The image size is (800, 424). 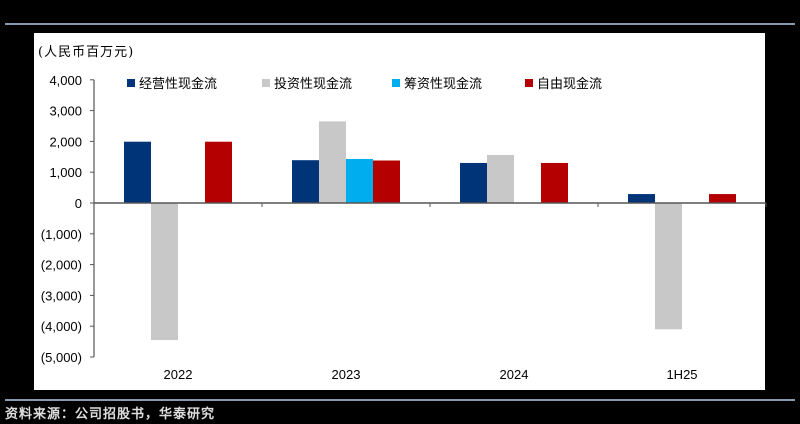 What do you see at coordinates (514, 374) in the screenshot?
I see `x-tick-label: 2024` at bounding box center [514, 374].